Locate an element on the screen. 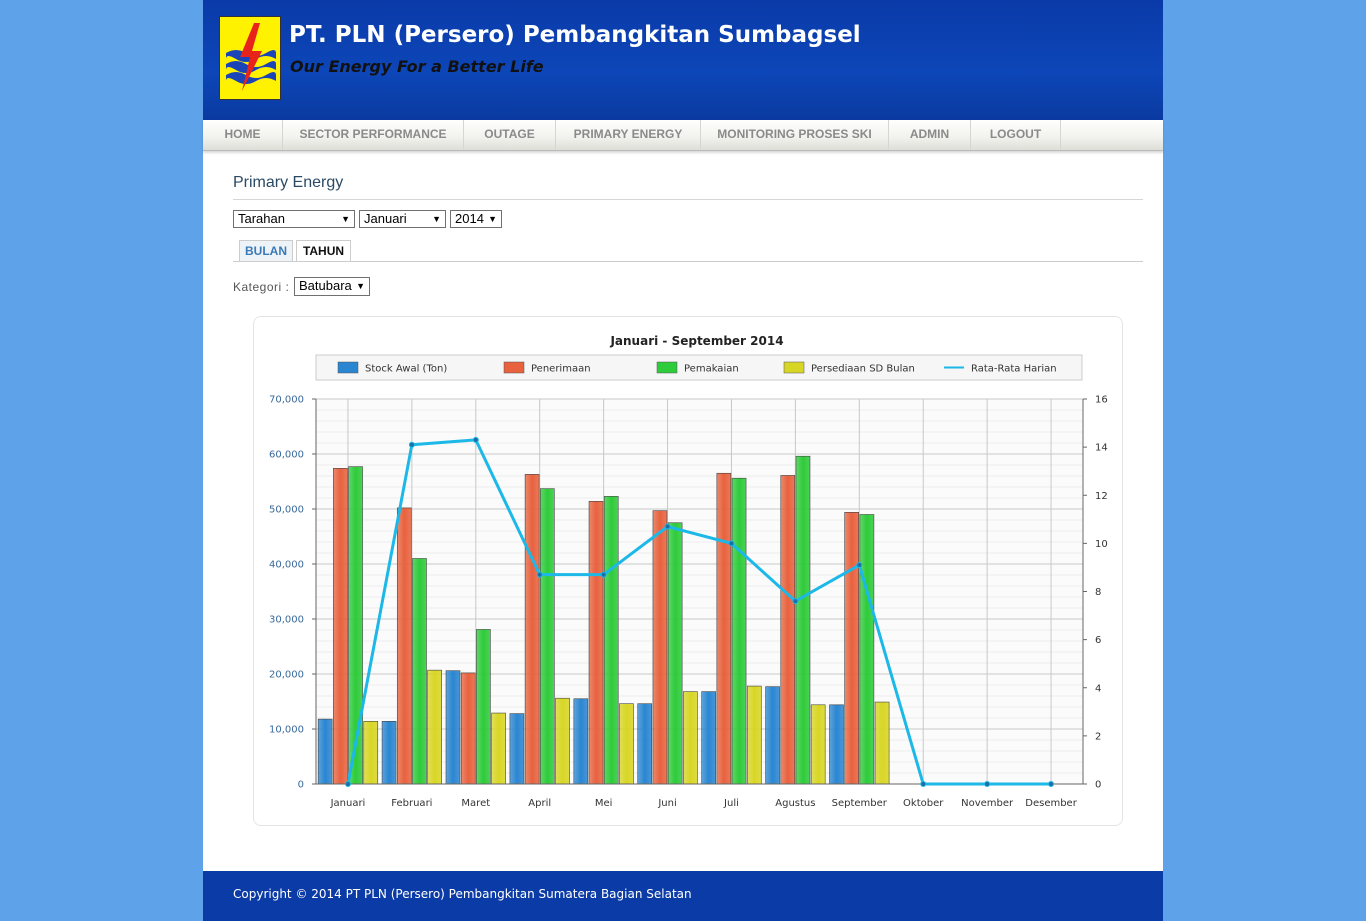 The width and height of the screenshot is (1366, 921). y2-tick-label: 2 is located at coordinates (1098, 736).